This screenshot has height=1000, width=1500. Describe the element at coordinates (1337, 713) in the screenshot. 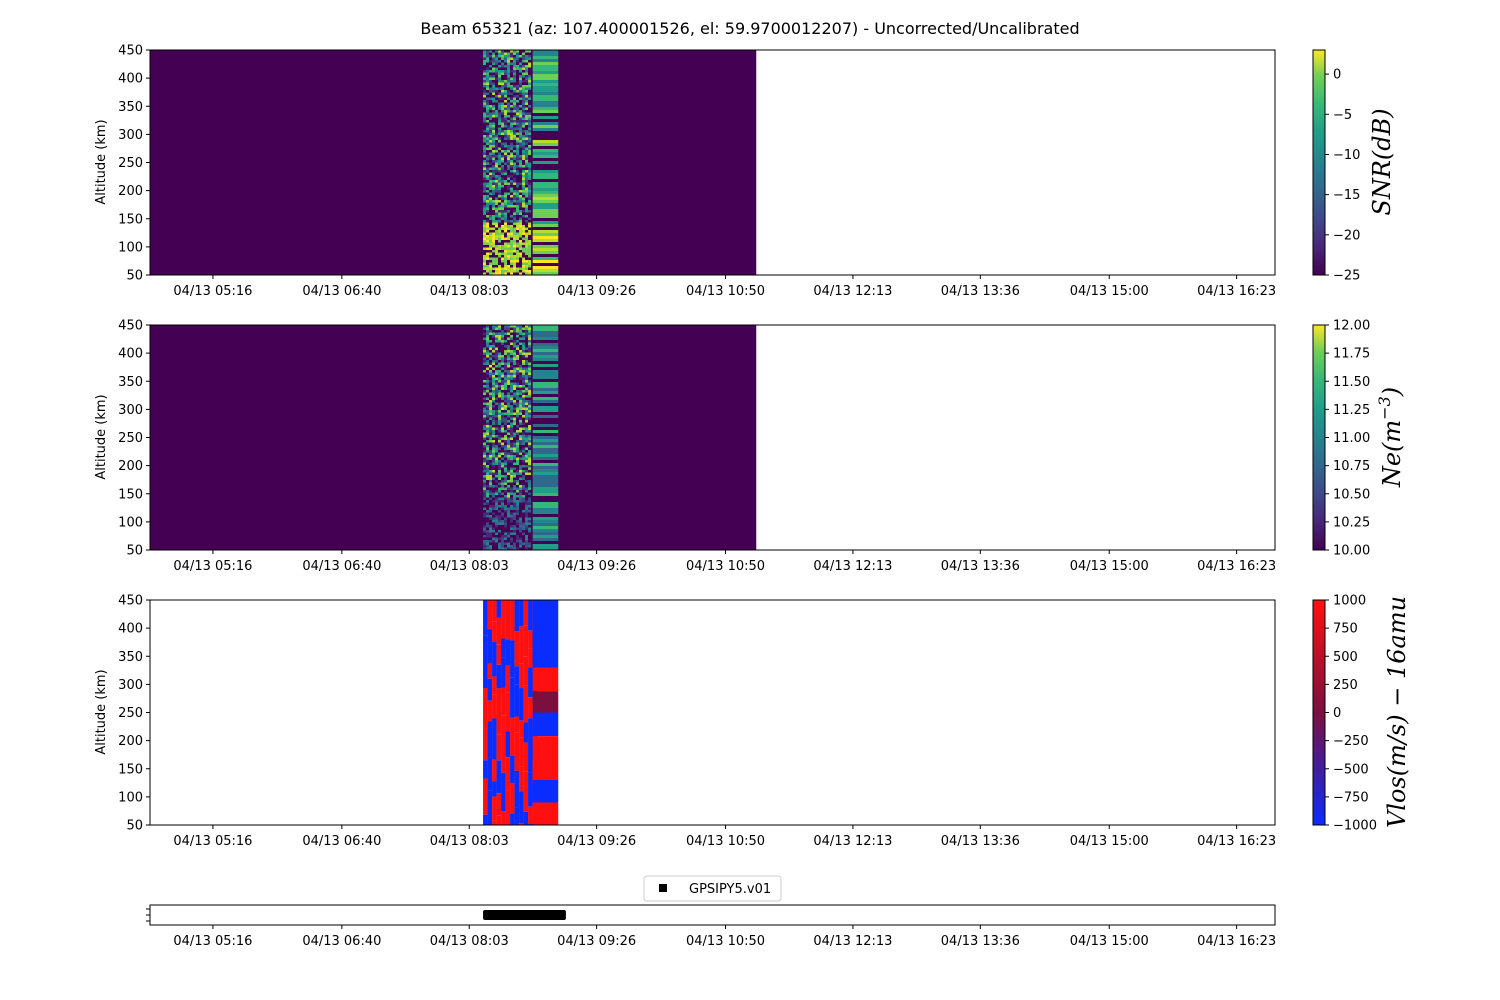

I see `colorbar-tick-label: 0` at that location.